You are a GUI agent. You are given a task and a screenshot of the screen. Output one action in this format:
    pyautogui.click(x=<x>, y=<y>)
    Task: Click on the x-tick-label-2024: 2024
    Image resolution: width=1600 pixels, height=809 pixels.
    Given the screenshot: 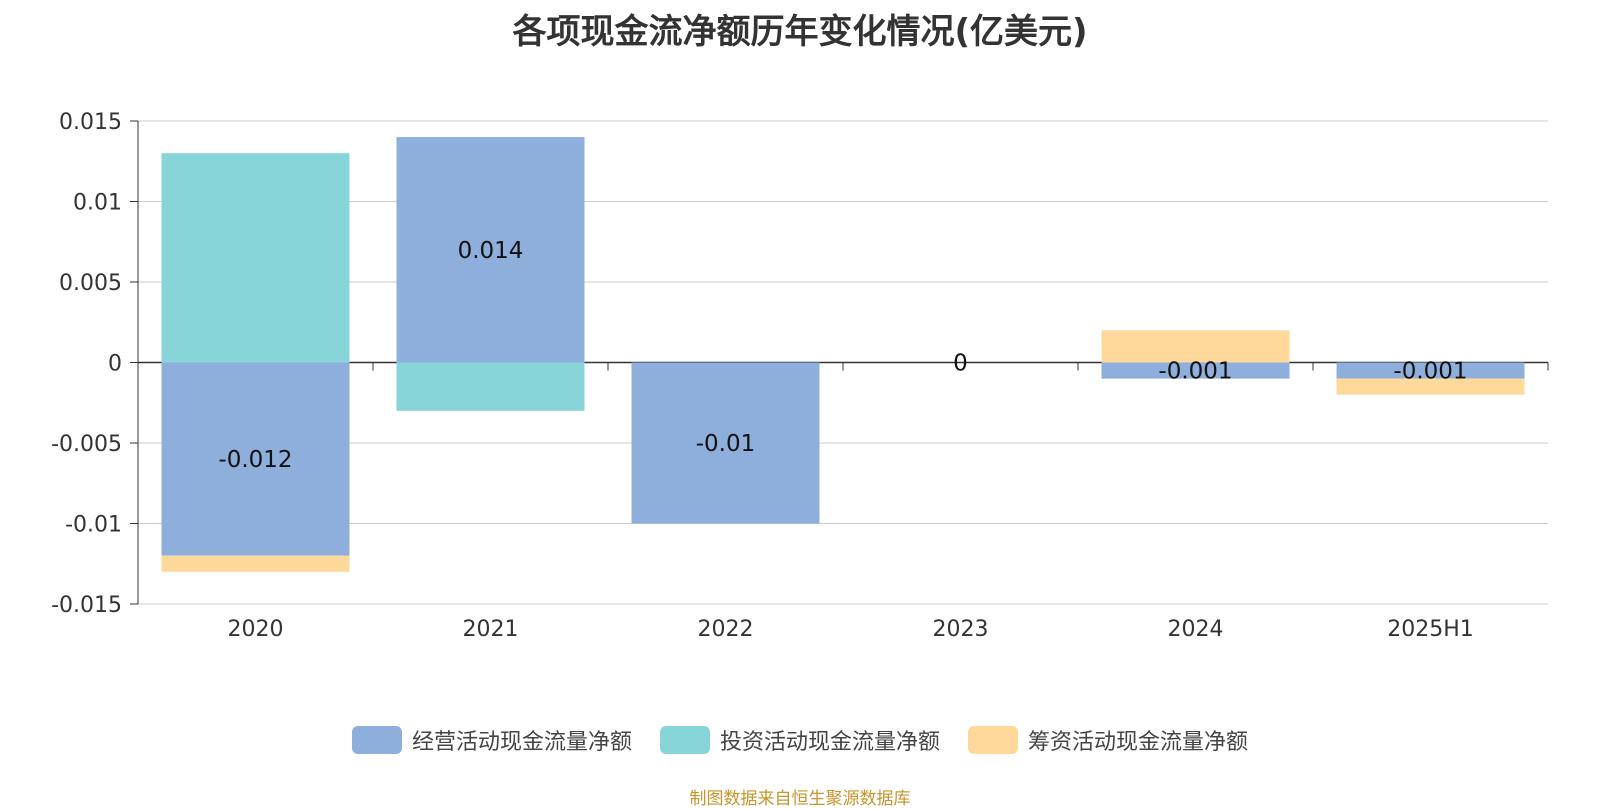 What is the action you would take?
    pyautogui.click(x=1196, y=629)
    